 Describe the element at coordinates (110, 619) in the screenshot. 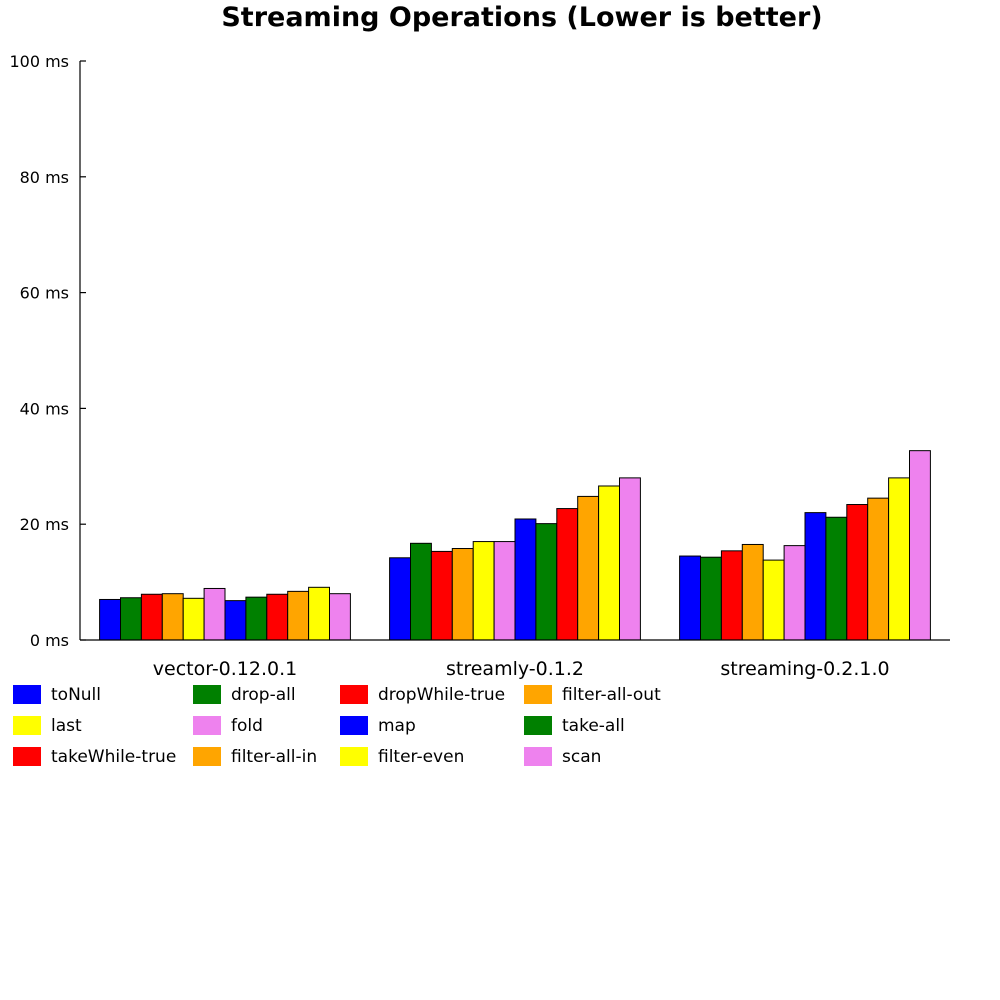

I see `bar-toNull-vector-0.12.0.1` at that location.